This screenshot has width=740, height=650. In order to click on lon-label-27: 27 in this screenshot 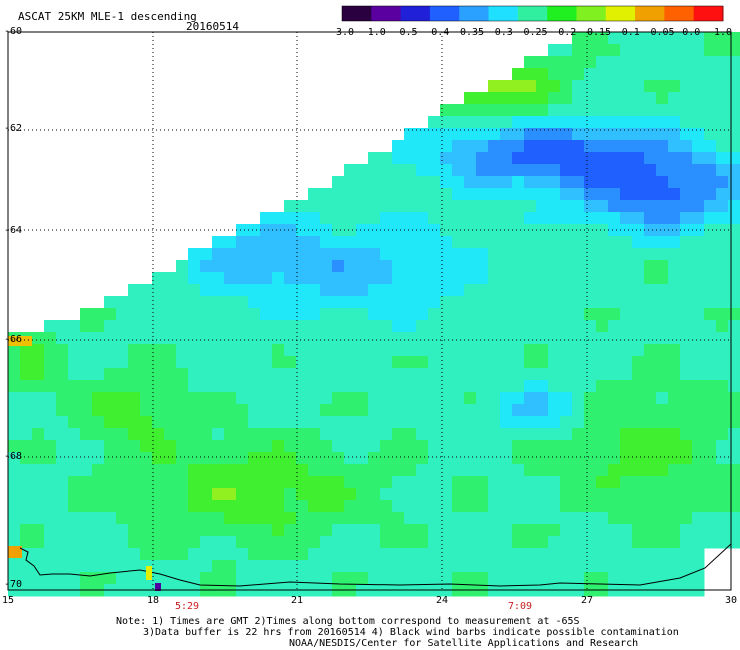, I will do `click(587, 600)`.